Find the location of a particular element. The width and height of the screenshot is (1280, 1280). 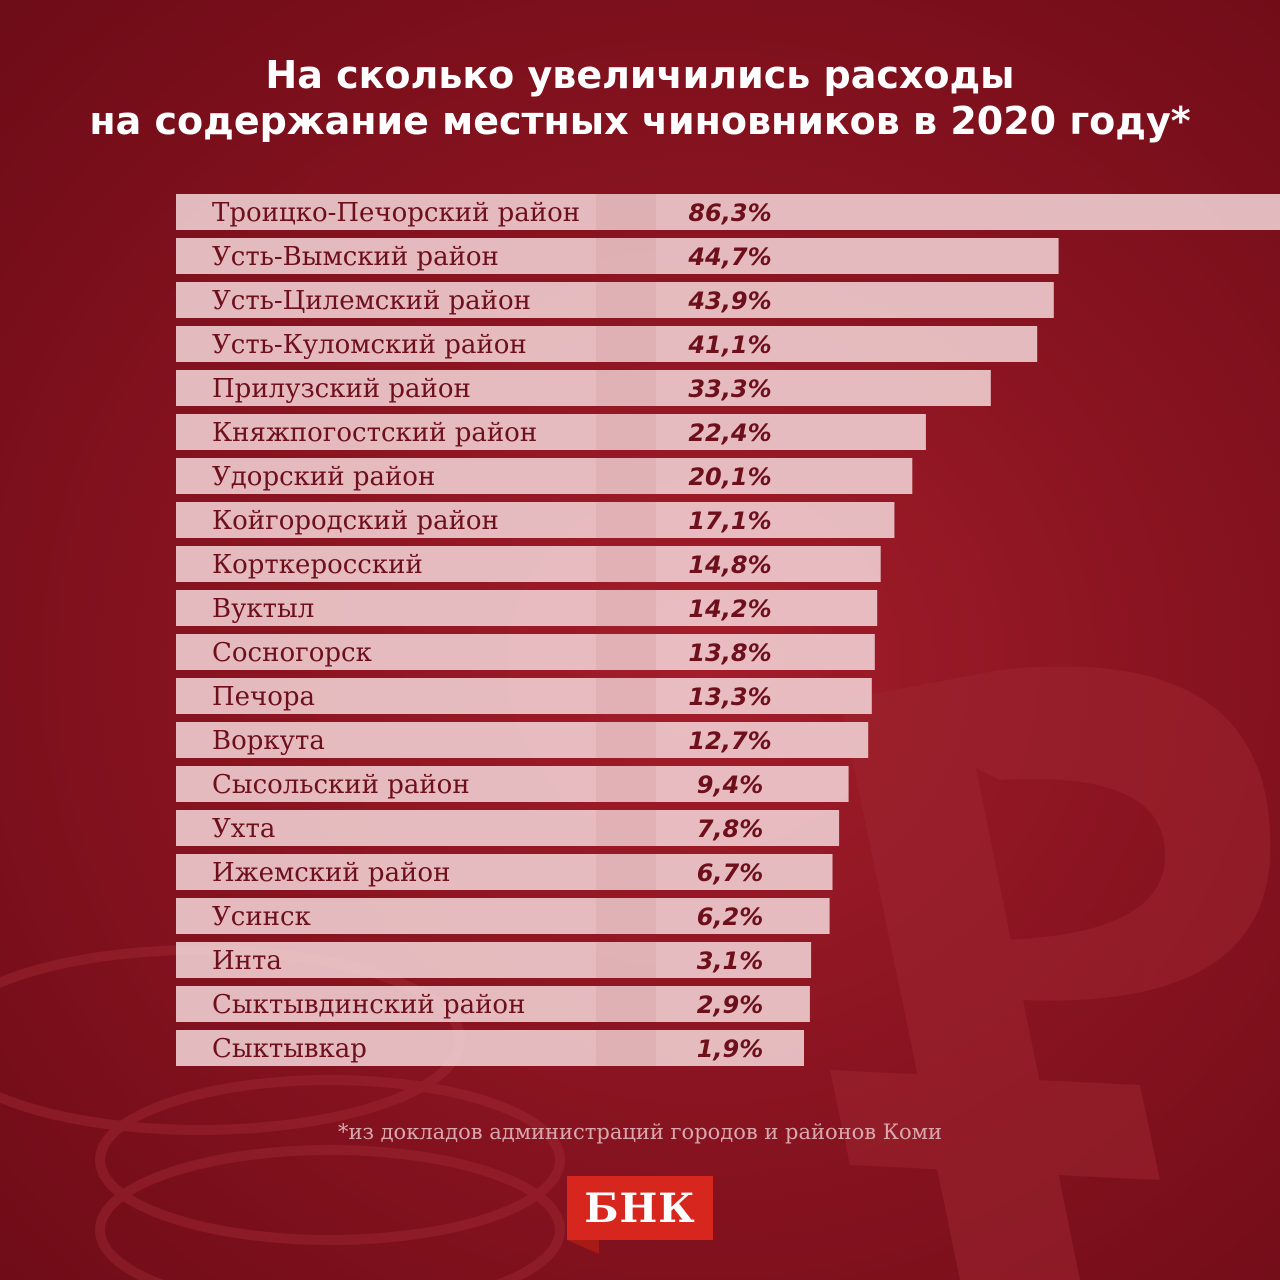

bar-value-label: 14,8% is located at coordinates (729, 565).